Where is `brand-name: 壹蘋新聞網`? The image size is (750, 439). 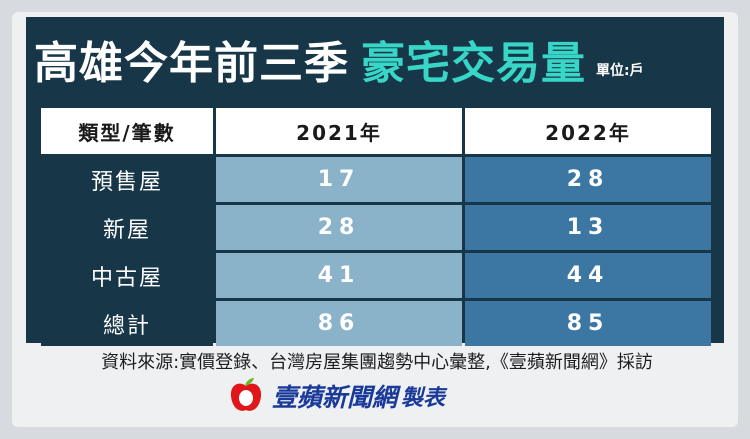 brand-name: 壹蘋新聞網 is located at coordinates (335, 397).